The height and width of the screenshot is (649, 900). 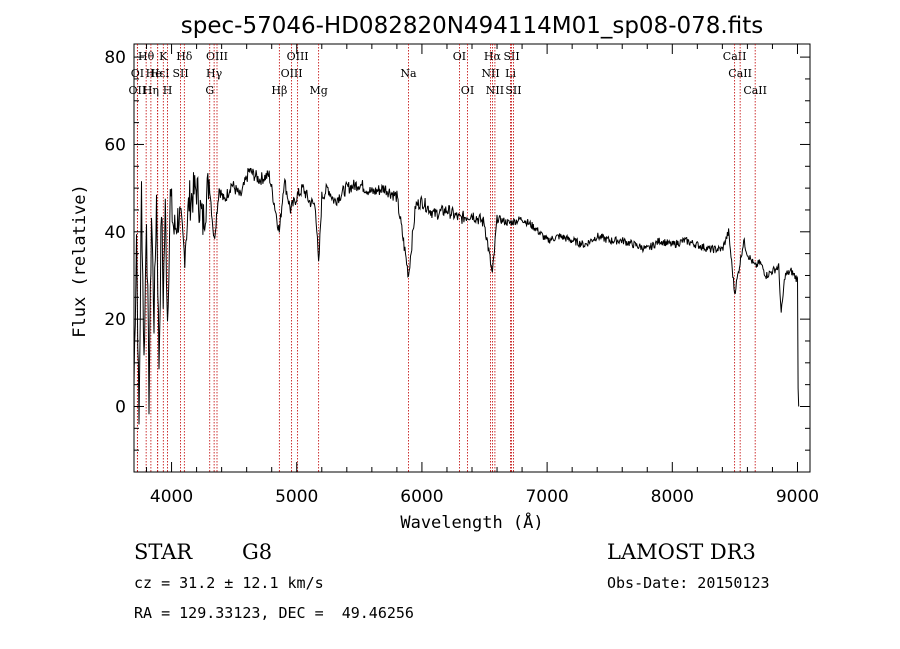 I want to click on spectral-line-label: G, so click(x=209, y=90).